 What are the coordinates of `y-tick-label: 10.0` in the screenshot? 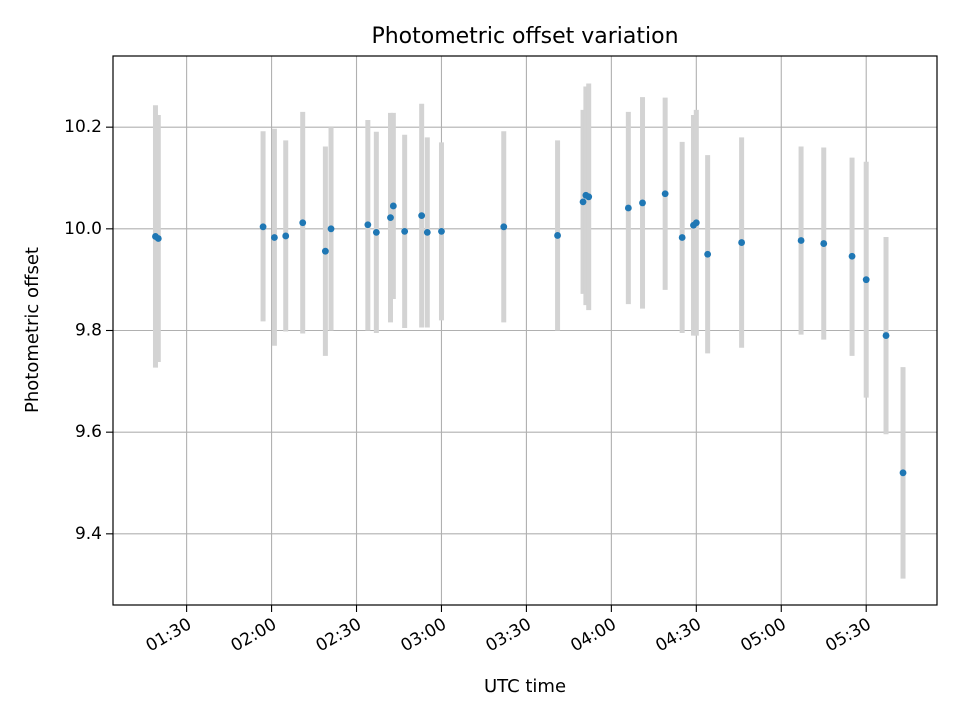 It's located at (83, 229).